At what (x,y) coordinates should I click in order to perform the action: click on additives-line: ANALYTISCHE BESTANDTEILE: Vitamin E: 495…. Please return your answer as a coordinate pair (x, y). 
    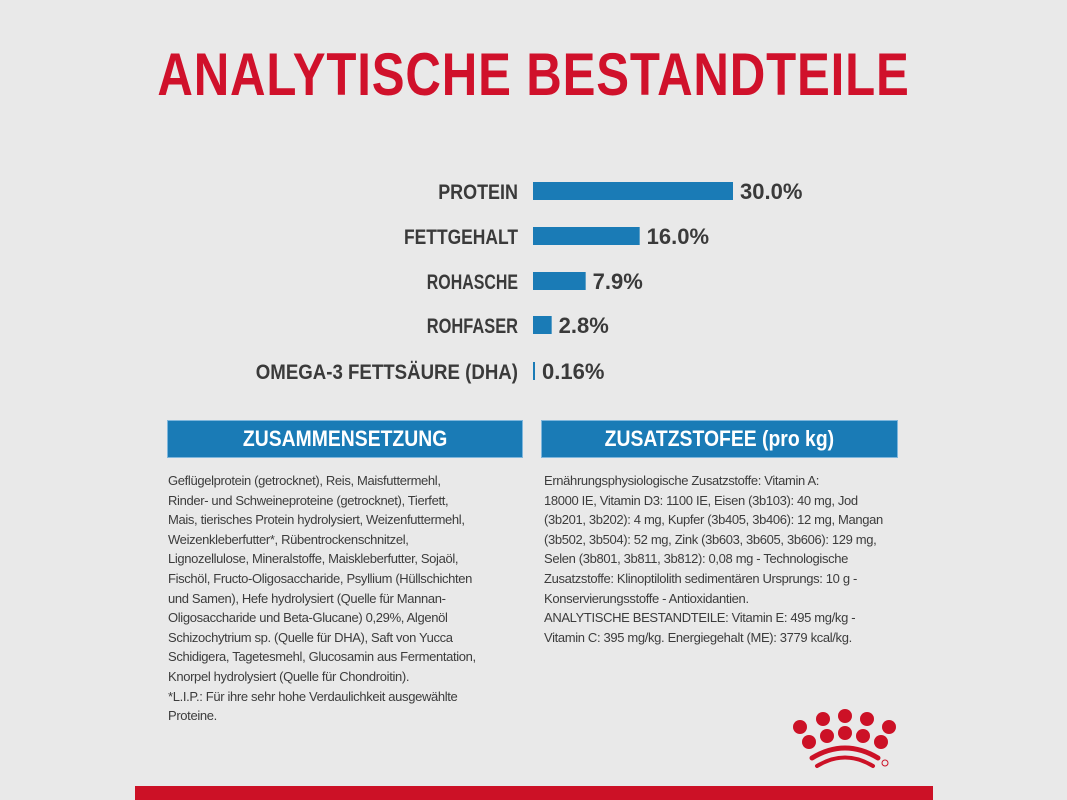
    Looking at the image, I should click on (700, 618).